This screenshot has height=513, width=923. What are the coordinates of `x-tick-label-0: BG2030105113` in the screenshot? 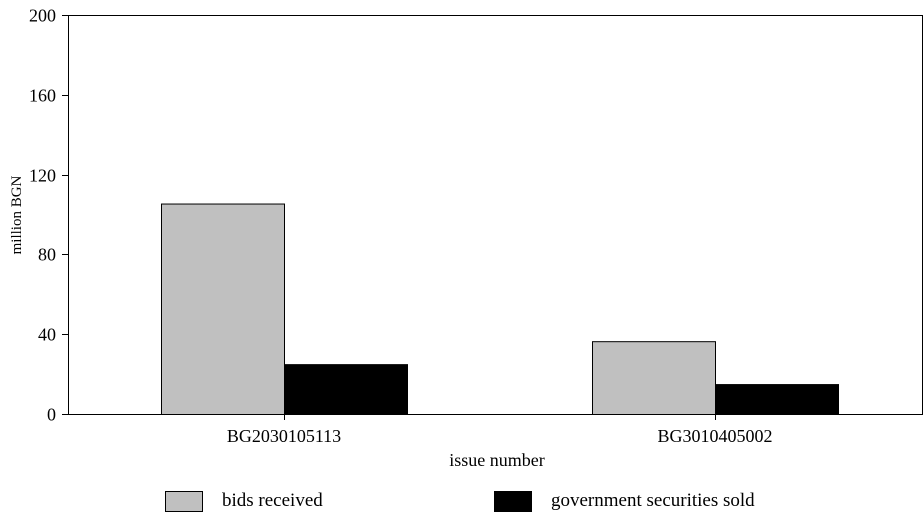 It's located at (284, 436).